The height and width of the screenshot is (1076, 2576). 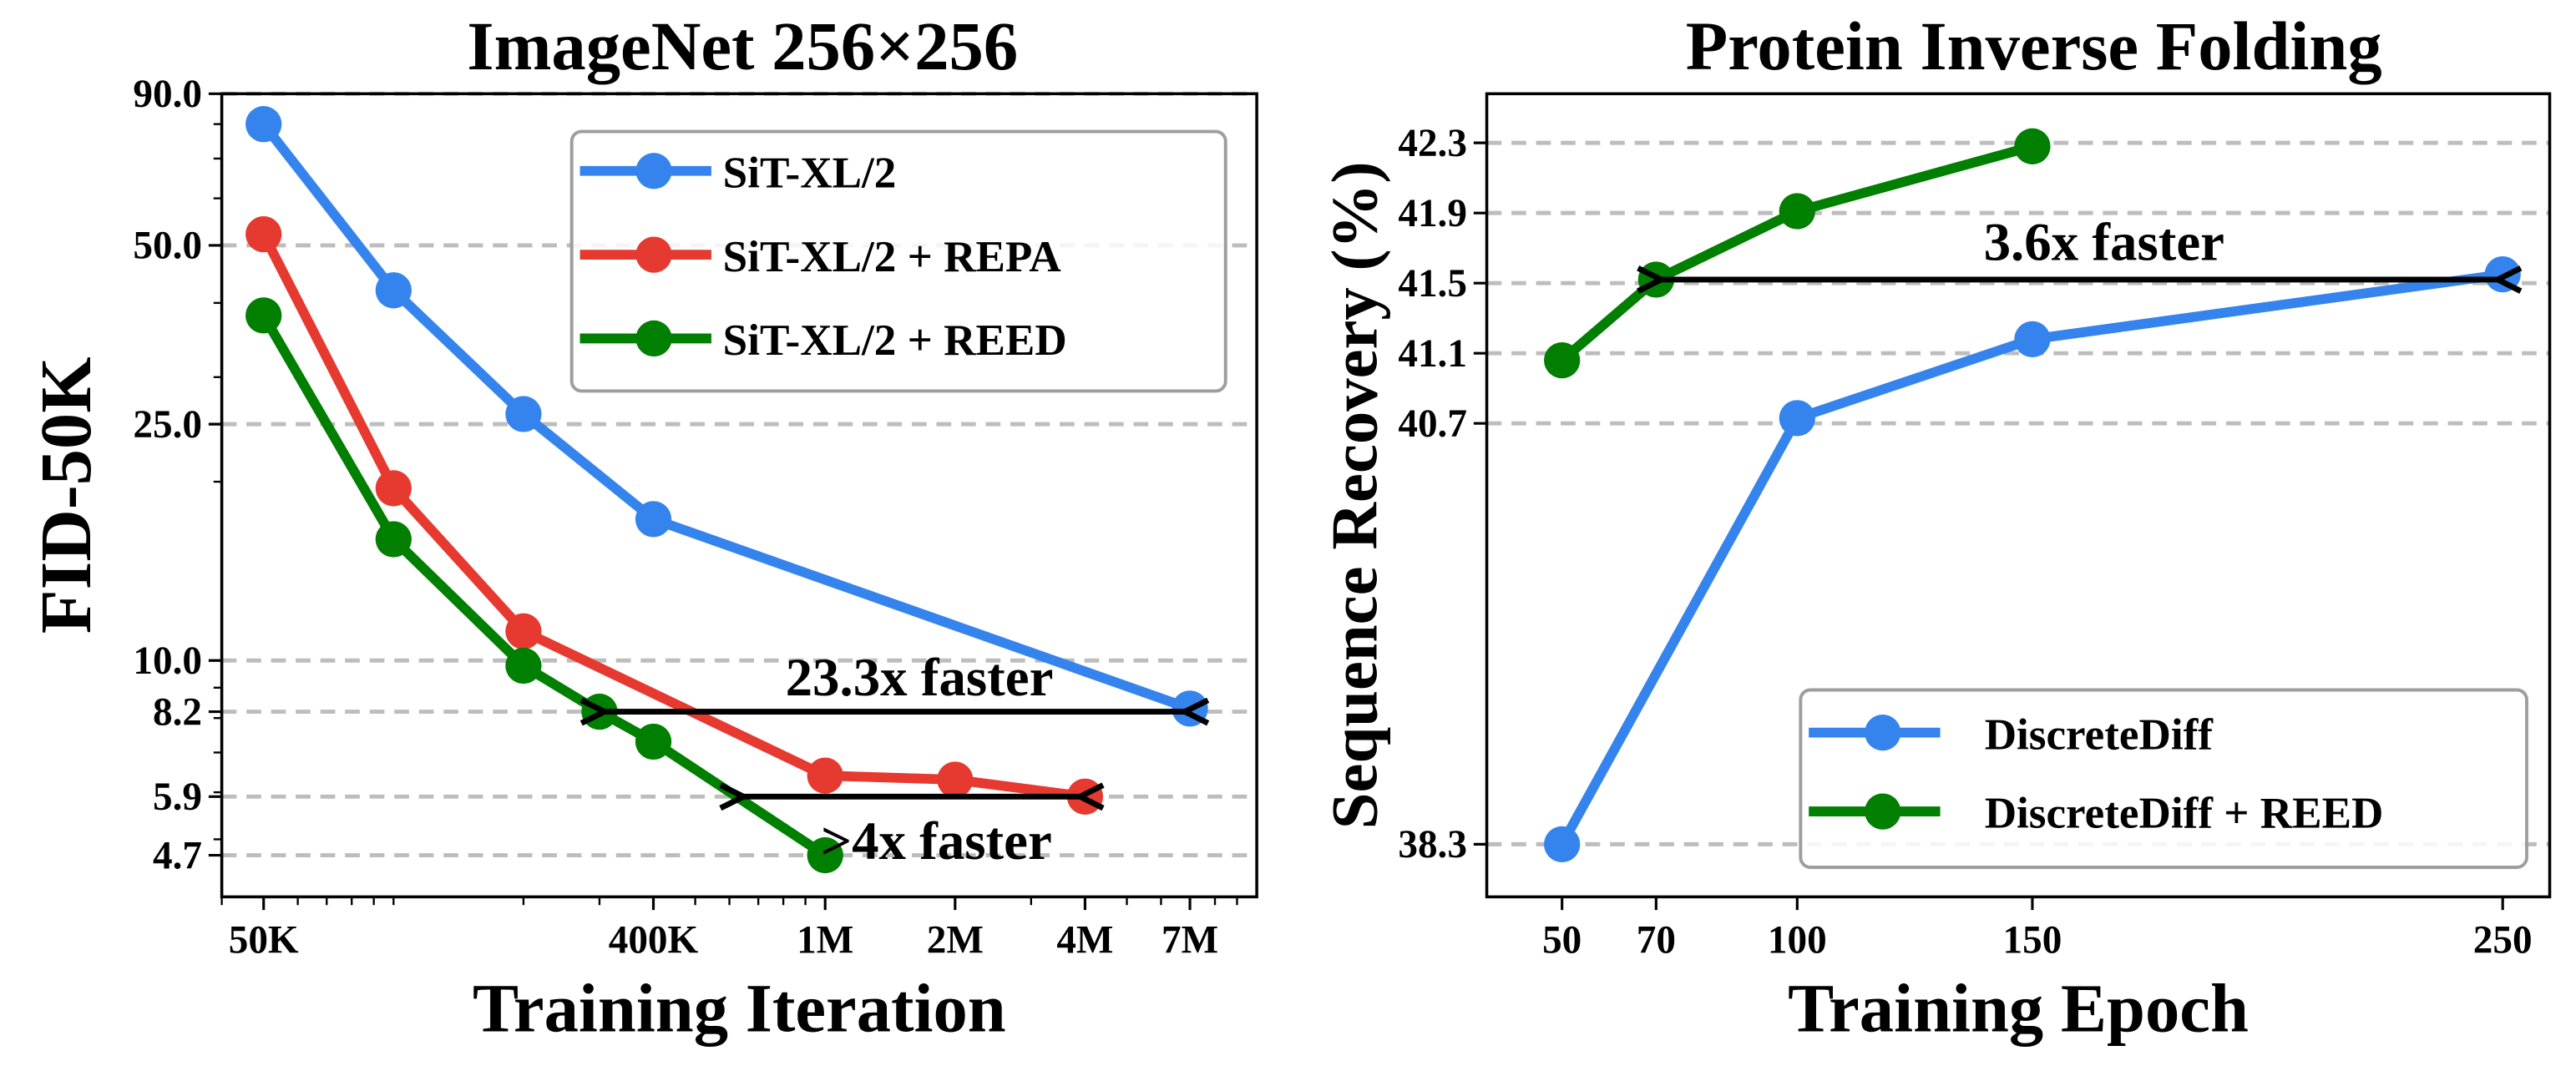 I want to click on y-axis-label: Sequence Recovery (%), so click(x=1355, y=495).